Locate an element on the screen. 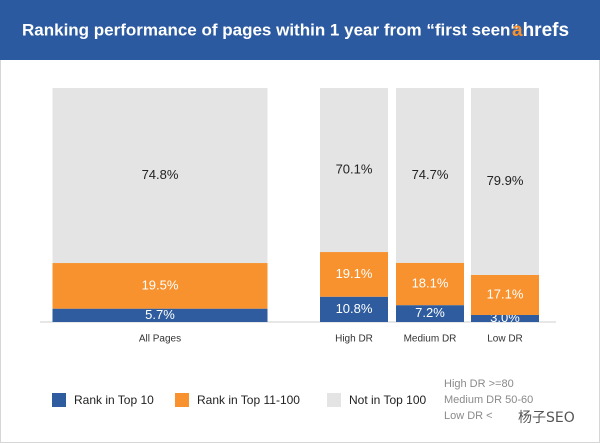 This screenshot has height=443, width=600. brand-a: a is located at coordinates (517, 30).